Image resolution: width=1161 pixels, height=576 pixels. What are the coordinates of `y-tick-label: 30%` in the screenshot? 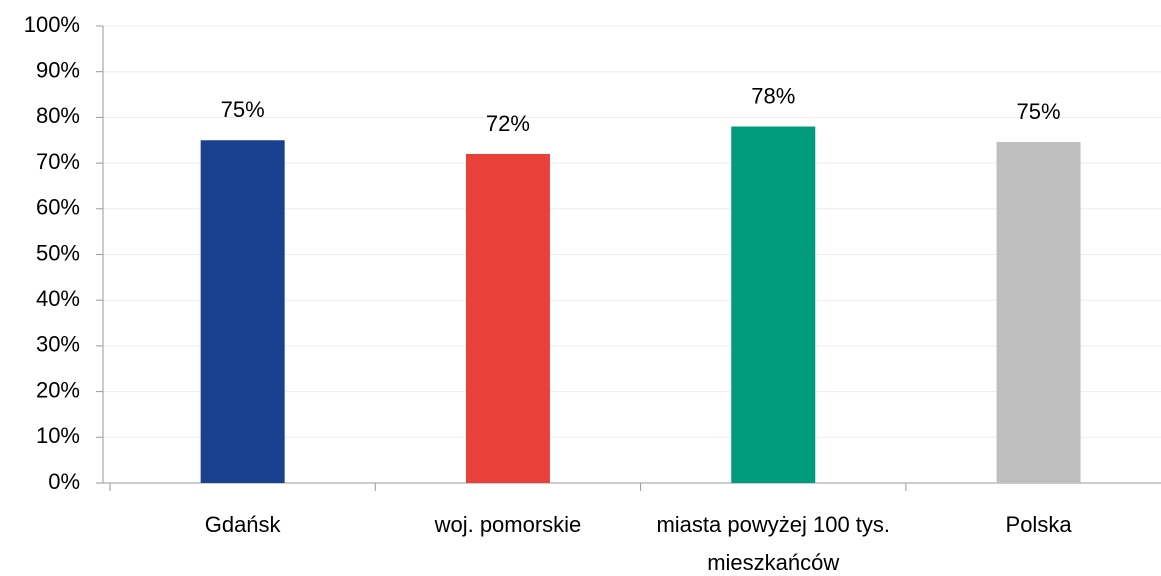 It's located at (58, 344).